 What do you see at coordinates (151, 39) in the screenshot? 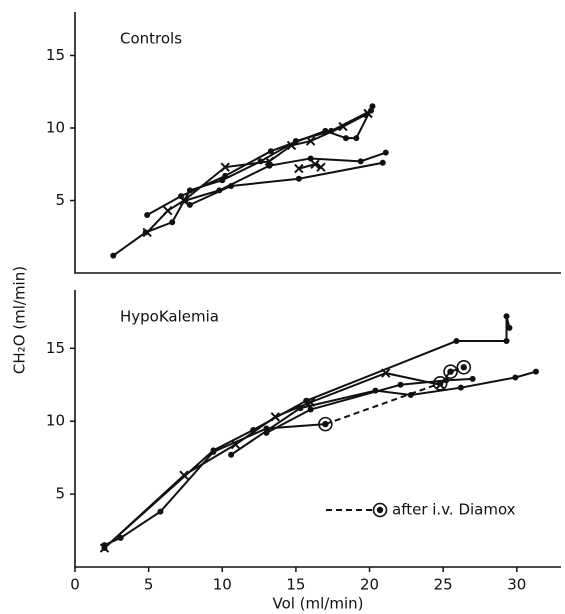
I see `panel-title: Controls` at bounding box center [151, 39].